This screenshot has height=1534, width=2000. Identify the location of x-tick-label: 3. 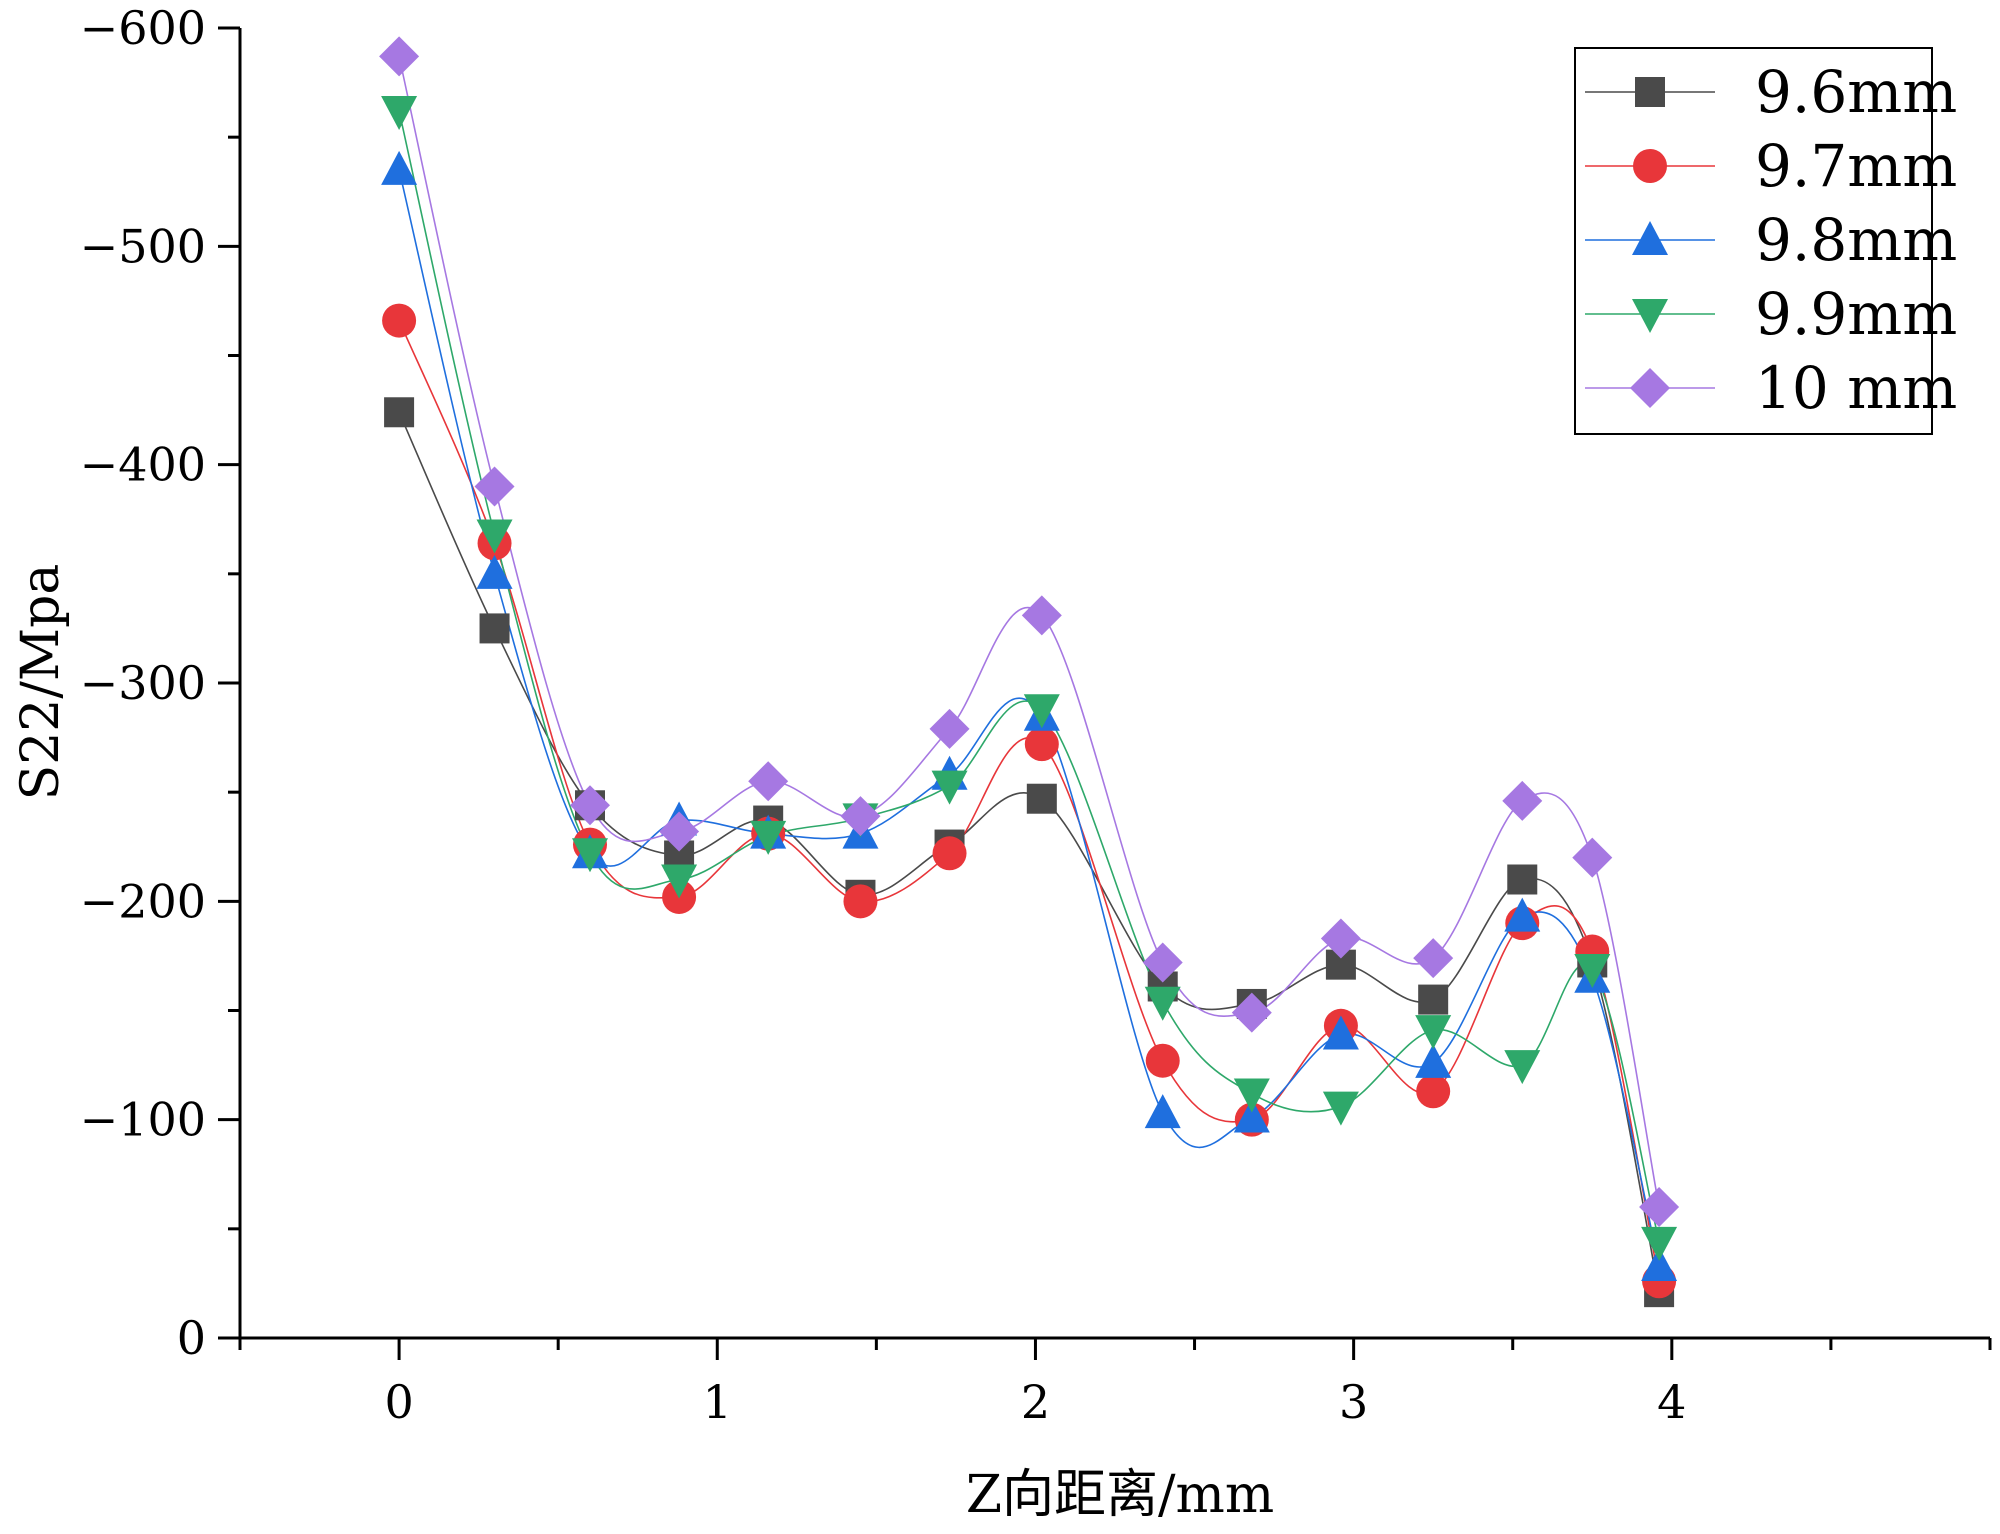
(1353, 1402).